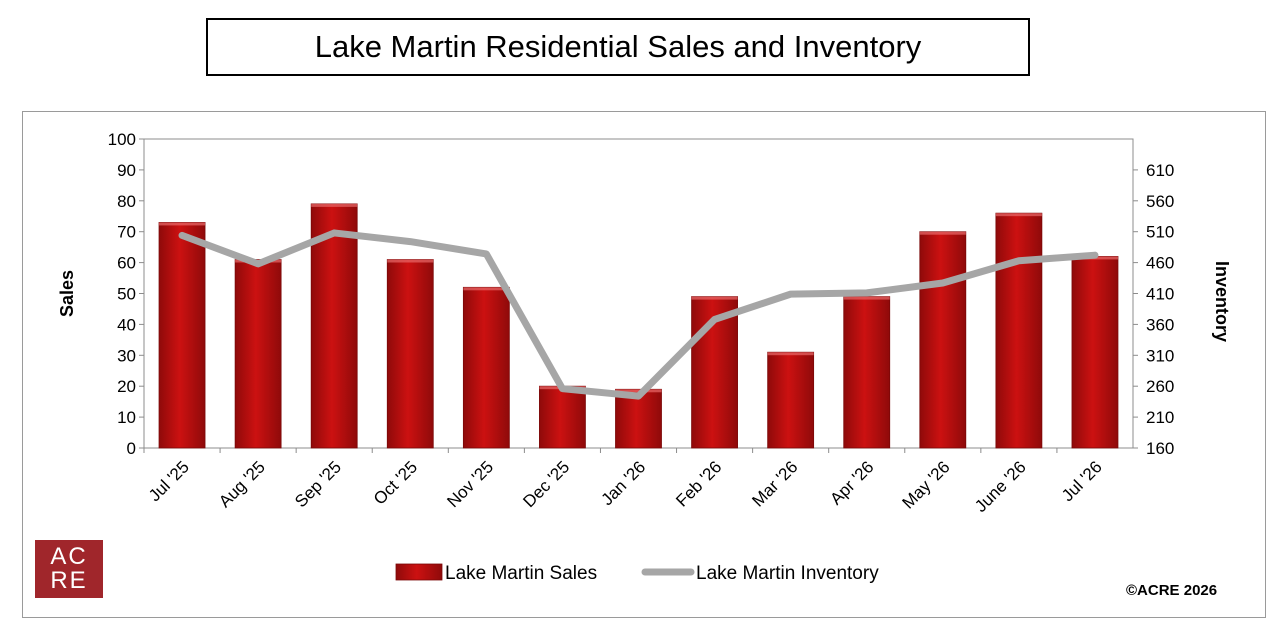 The image size is (1280, 640). What do you see at coordinates (126, 294) in the screenshot?
I see `y-tick-label: 50` at bounding box center [126, 294].